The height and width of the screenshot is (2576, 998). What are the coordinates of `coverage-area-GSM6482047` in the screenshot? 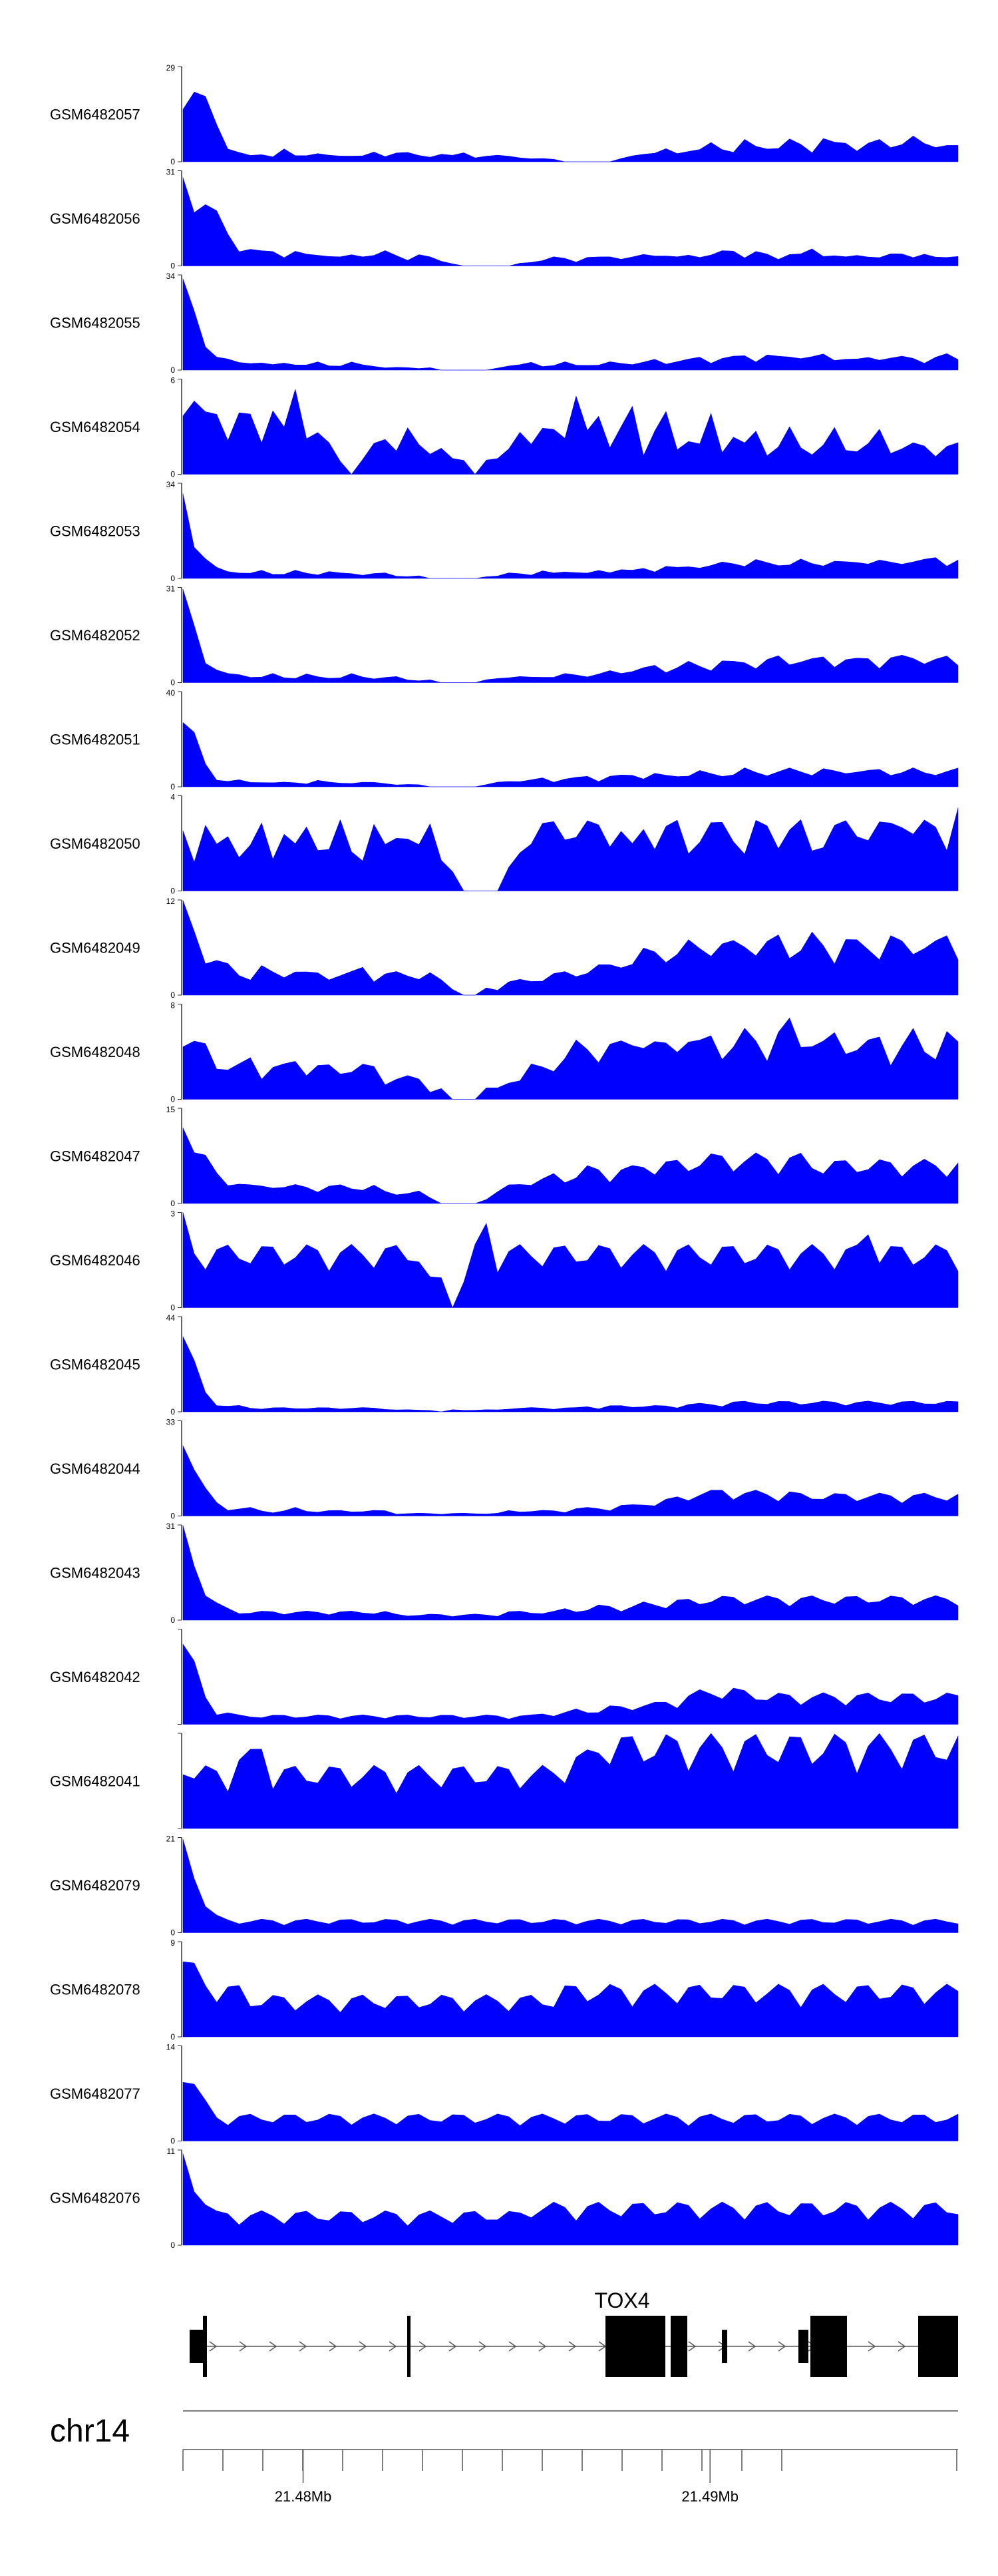 It's located at (570, 1166).